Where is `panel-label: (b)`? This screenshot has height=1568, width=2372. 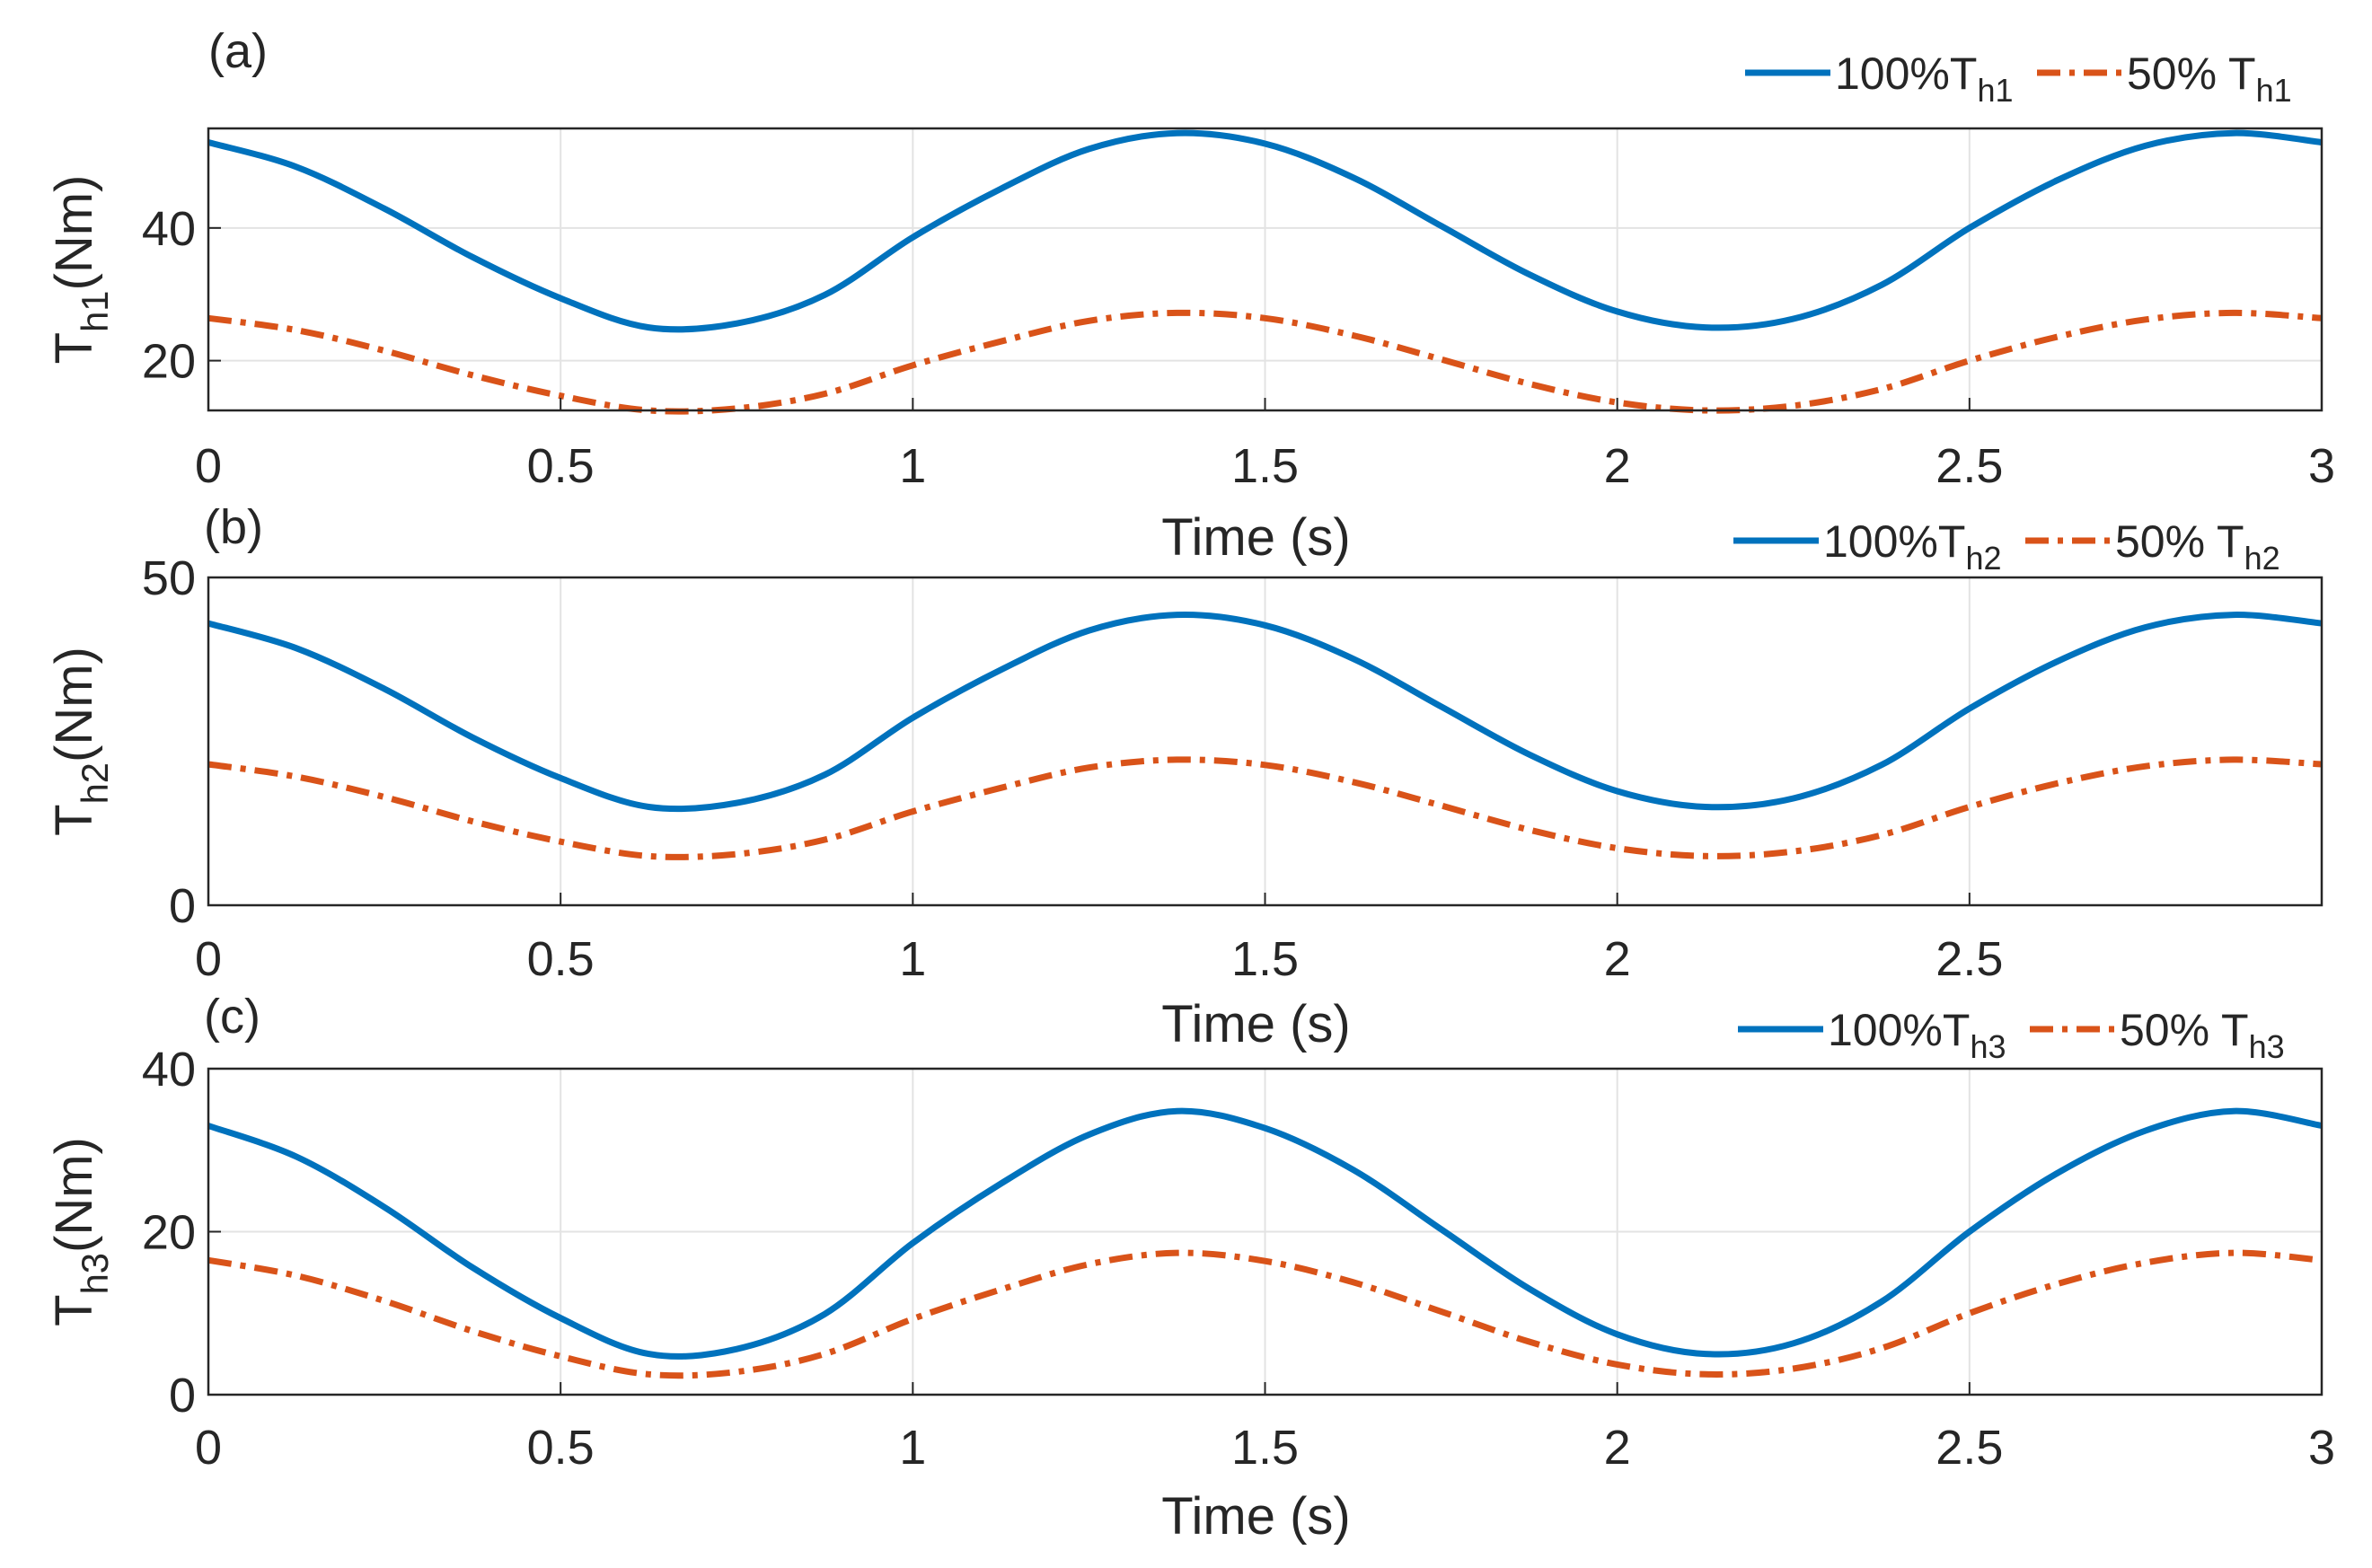 panel-label: (b) is located at coordinates (233, 527).